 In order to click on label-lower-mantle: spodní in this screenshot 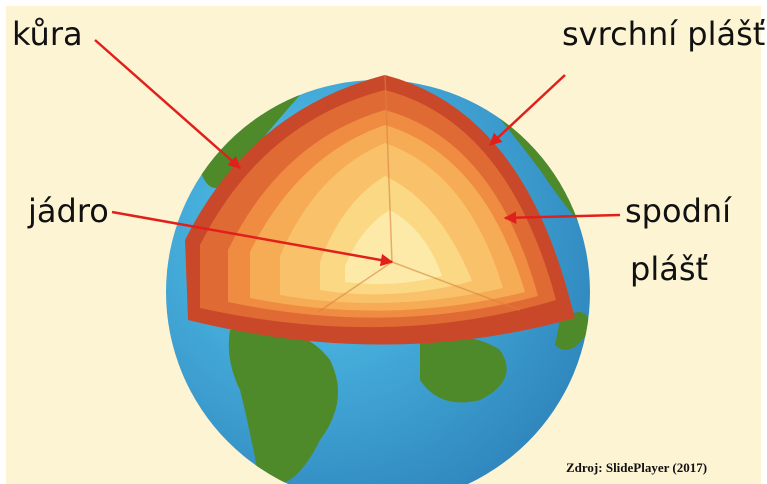, I will do `click(678, 211)`.